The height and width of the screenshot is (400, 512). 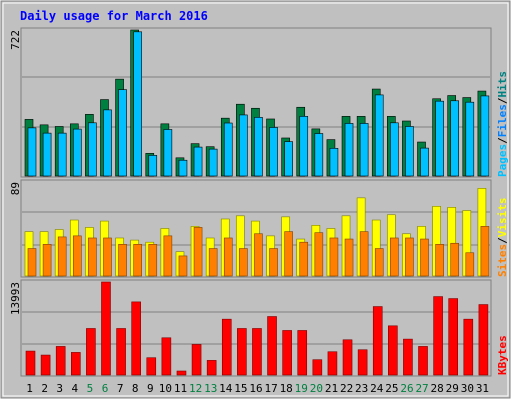 I want to click on x-tick-label: 20, so click(x=316, y=388).